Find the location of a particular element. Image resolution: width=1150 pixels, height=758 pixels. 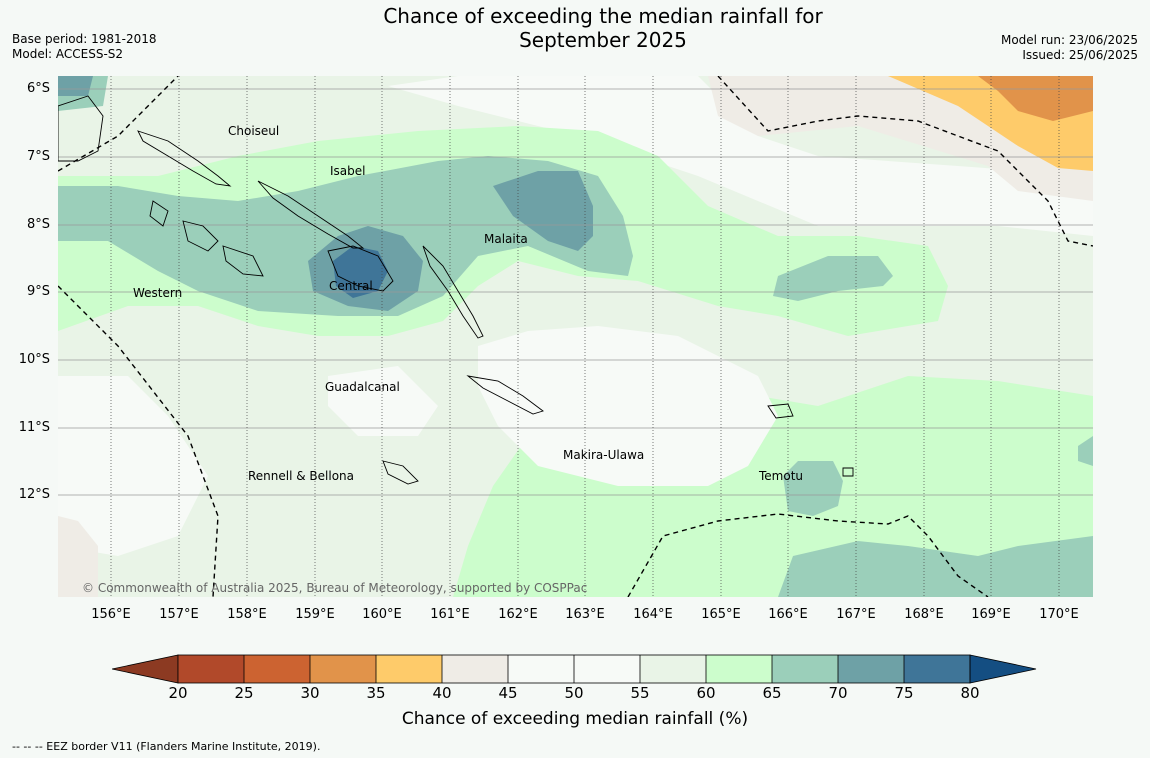

label-temotu: Temotu is located at coordinates (780, 476).